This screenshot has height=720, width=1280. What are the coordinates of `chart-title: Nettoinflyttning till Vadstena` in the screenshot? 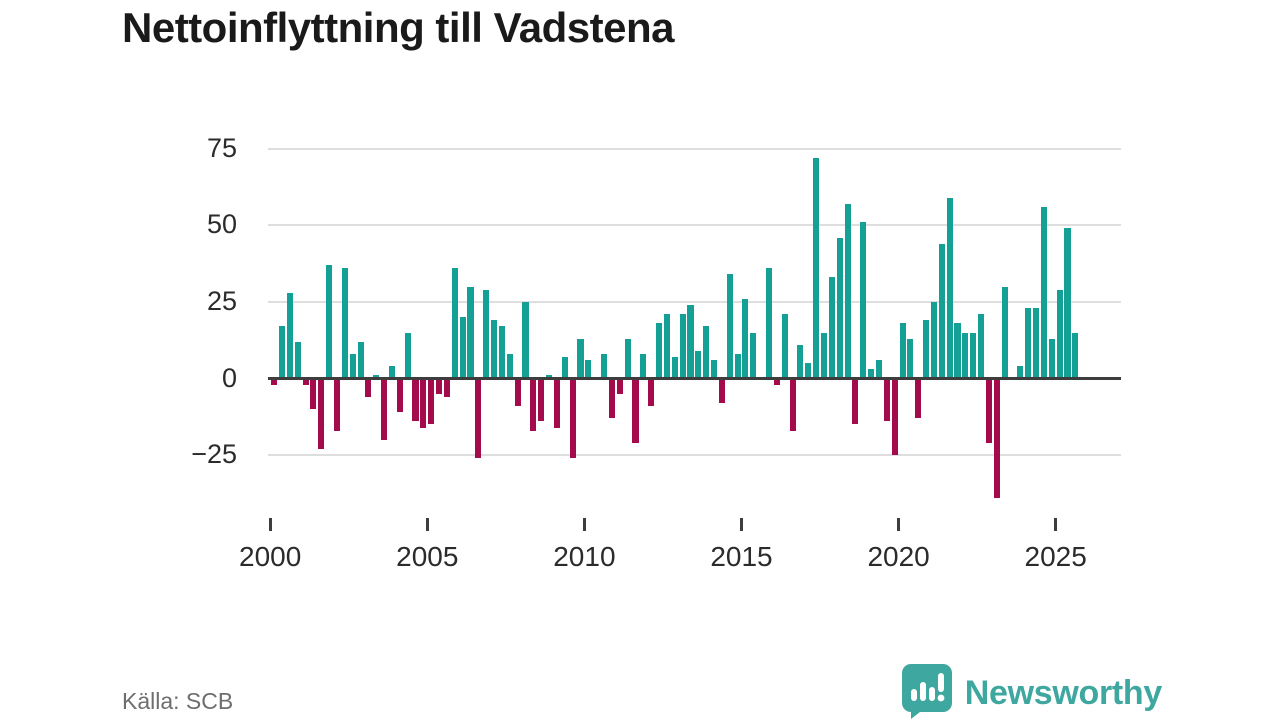 It's located at (398, 27).